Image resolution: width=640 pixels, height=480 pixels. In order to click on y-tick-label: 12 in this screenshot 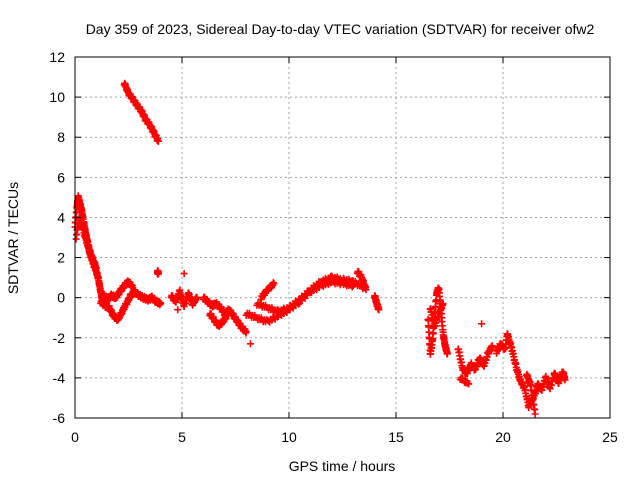, I will do `click(57, 57)`.